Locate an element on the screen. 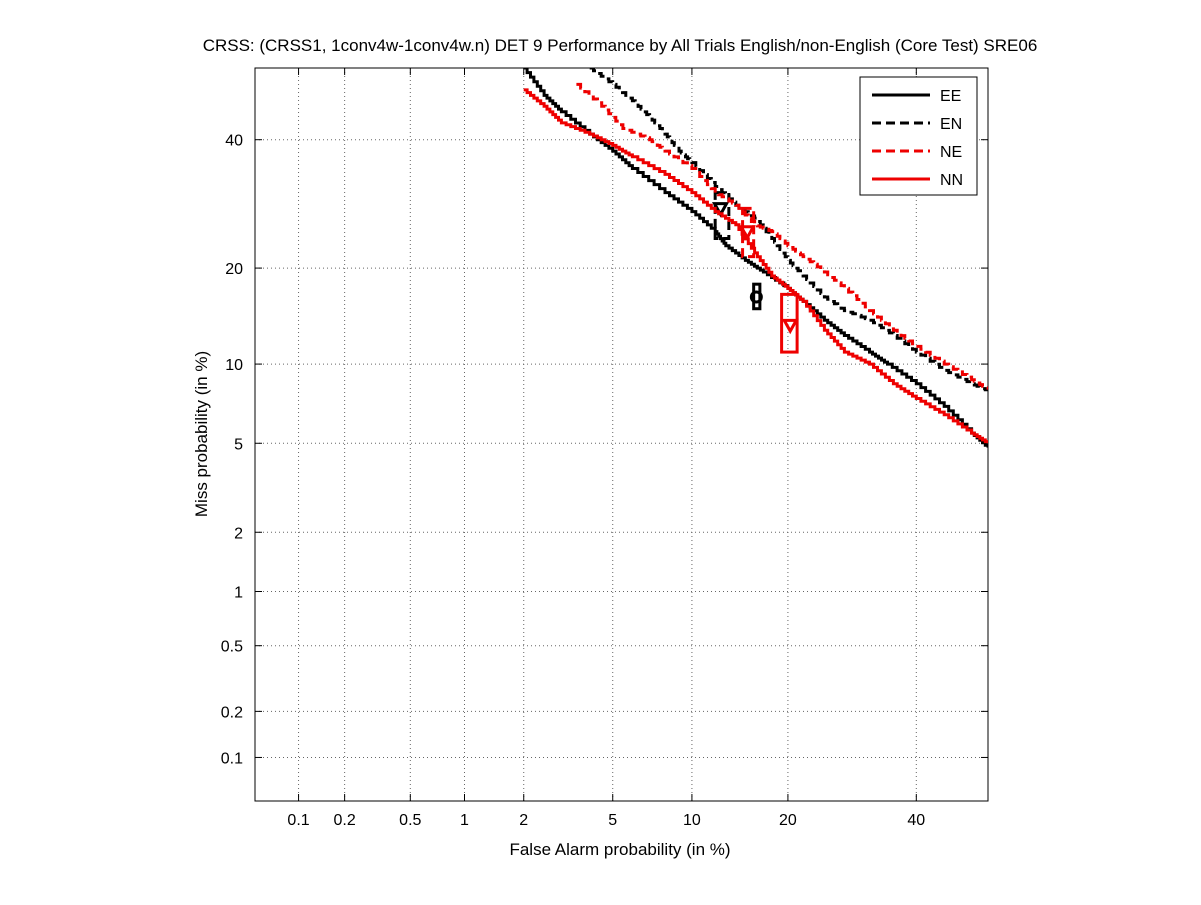 The width and height of the screenshot is (1201, 905). y-axis-label: Miss probability (in %) is located at coordinates (201, 434).